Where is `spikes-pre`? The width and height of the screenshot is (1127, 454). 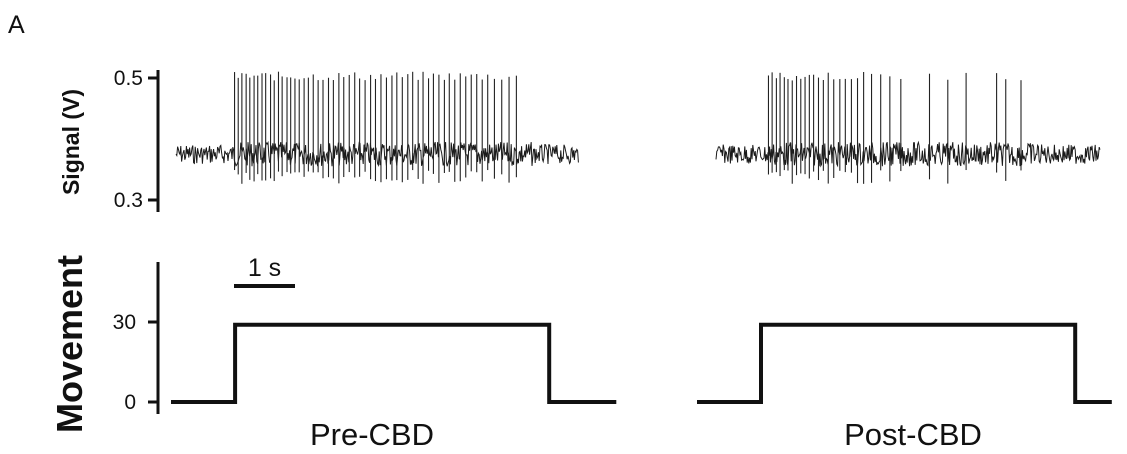 spikes-pre is located at coordinates (375, 127).